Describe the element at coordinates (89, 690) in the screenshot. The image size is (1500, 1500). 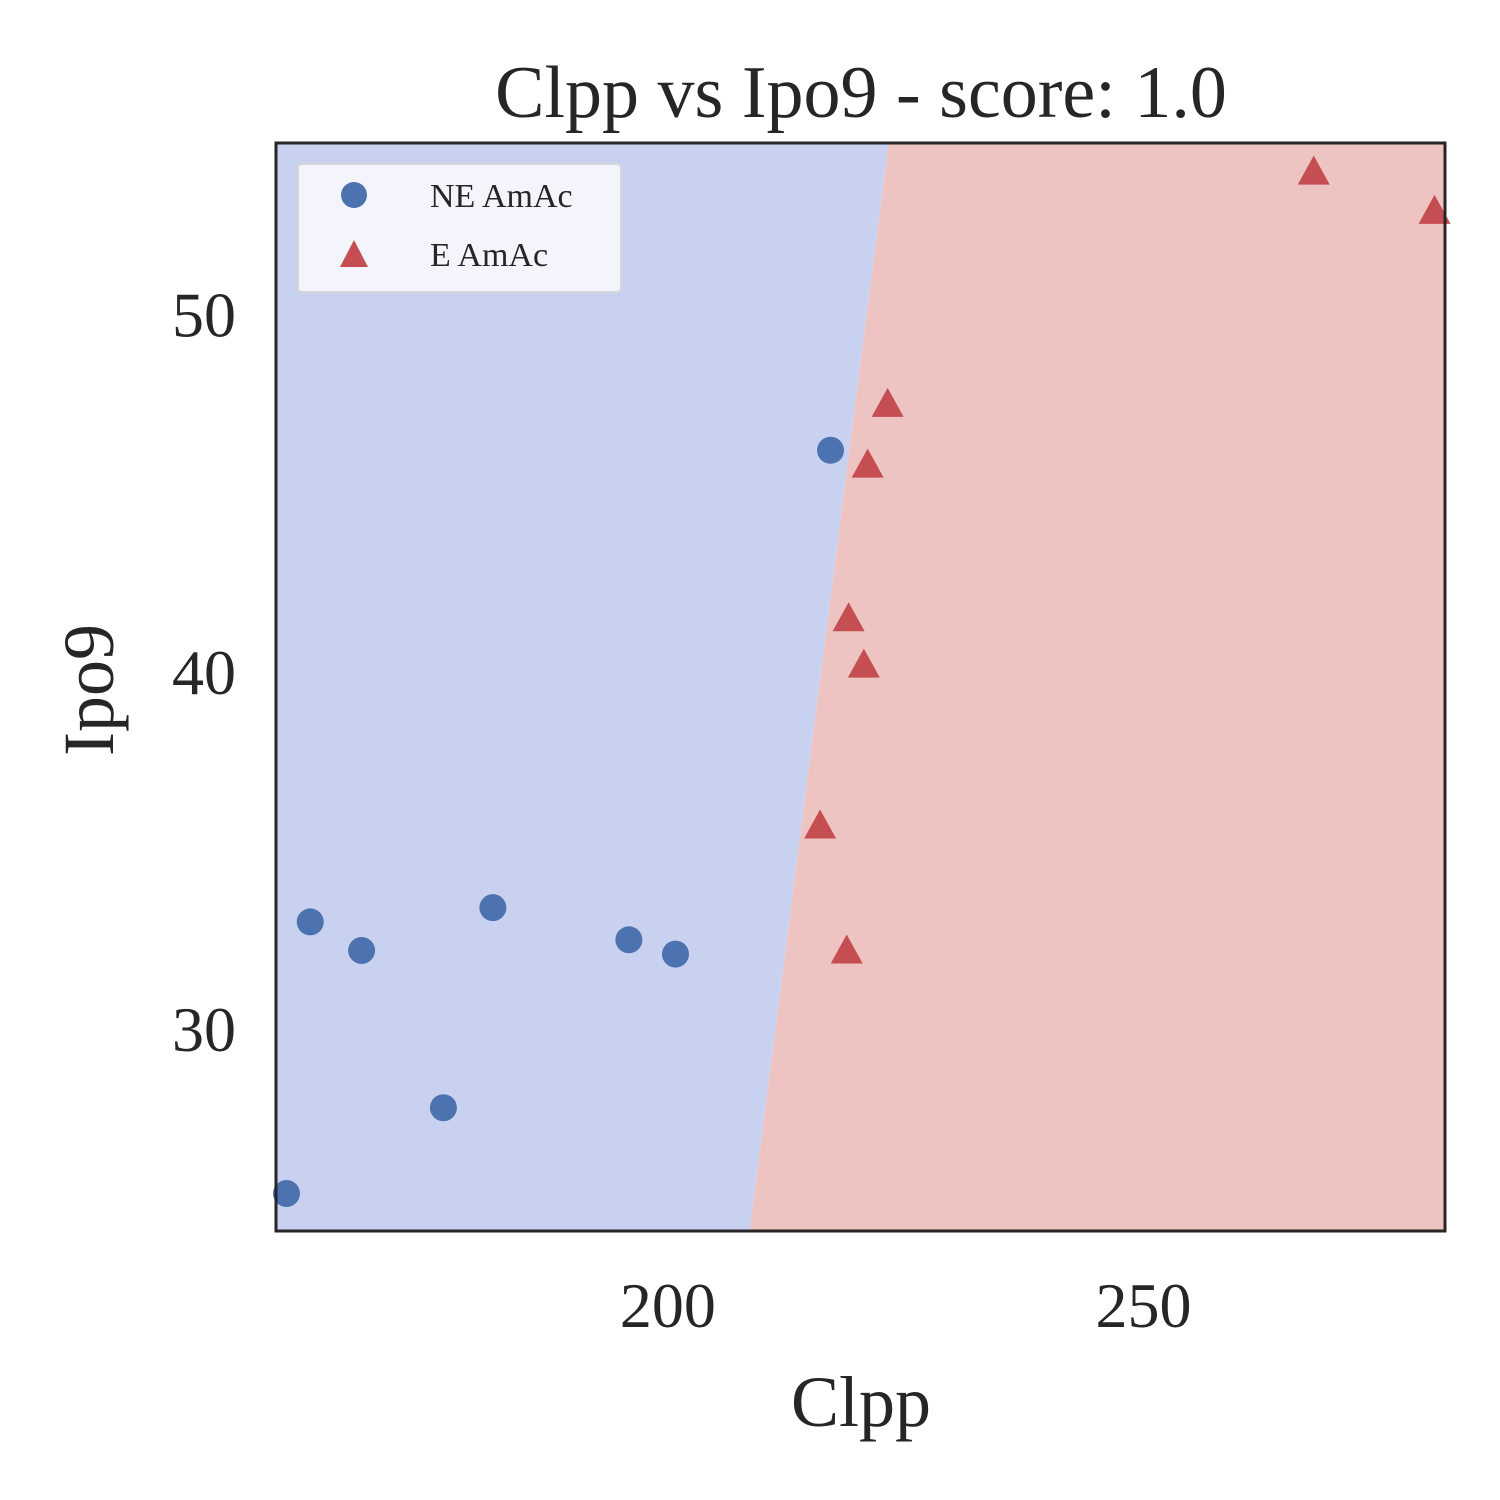
I see `y-axis-label: Ipo9` at that location.